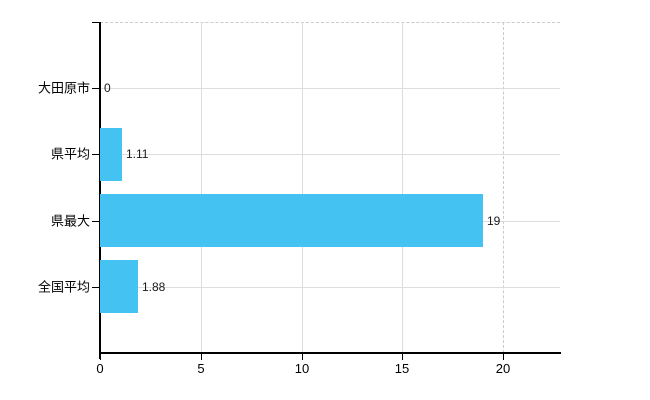 Image resolution: width=650 pixels, height=400 pixels. What do you see at coordinates (70, 221) in the screenshot?
I see `category-label: 県最大` at bounding box center [70, 221].